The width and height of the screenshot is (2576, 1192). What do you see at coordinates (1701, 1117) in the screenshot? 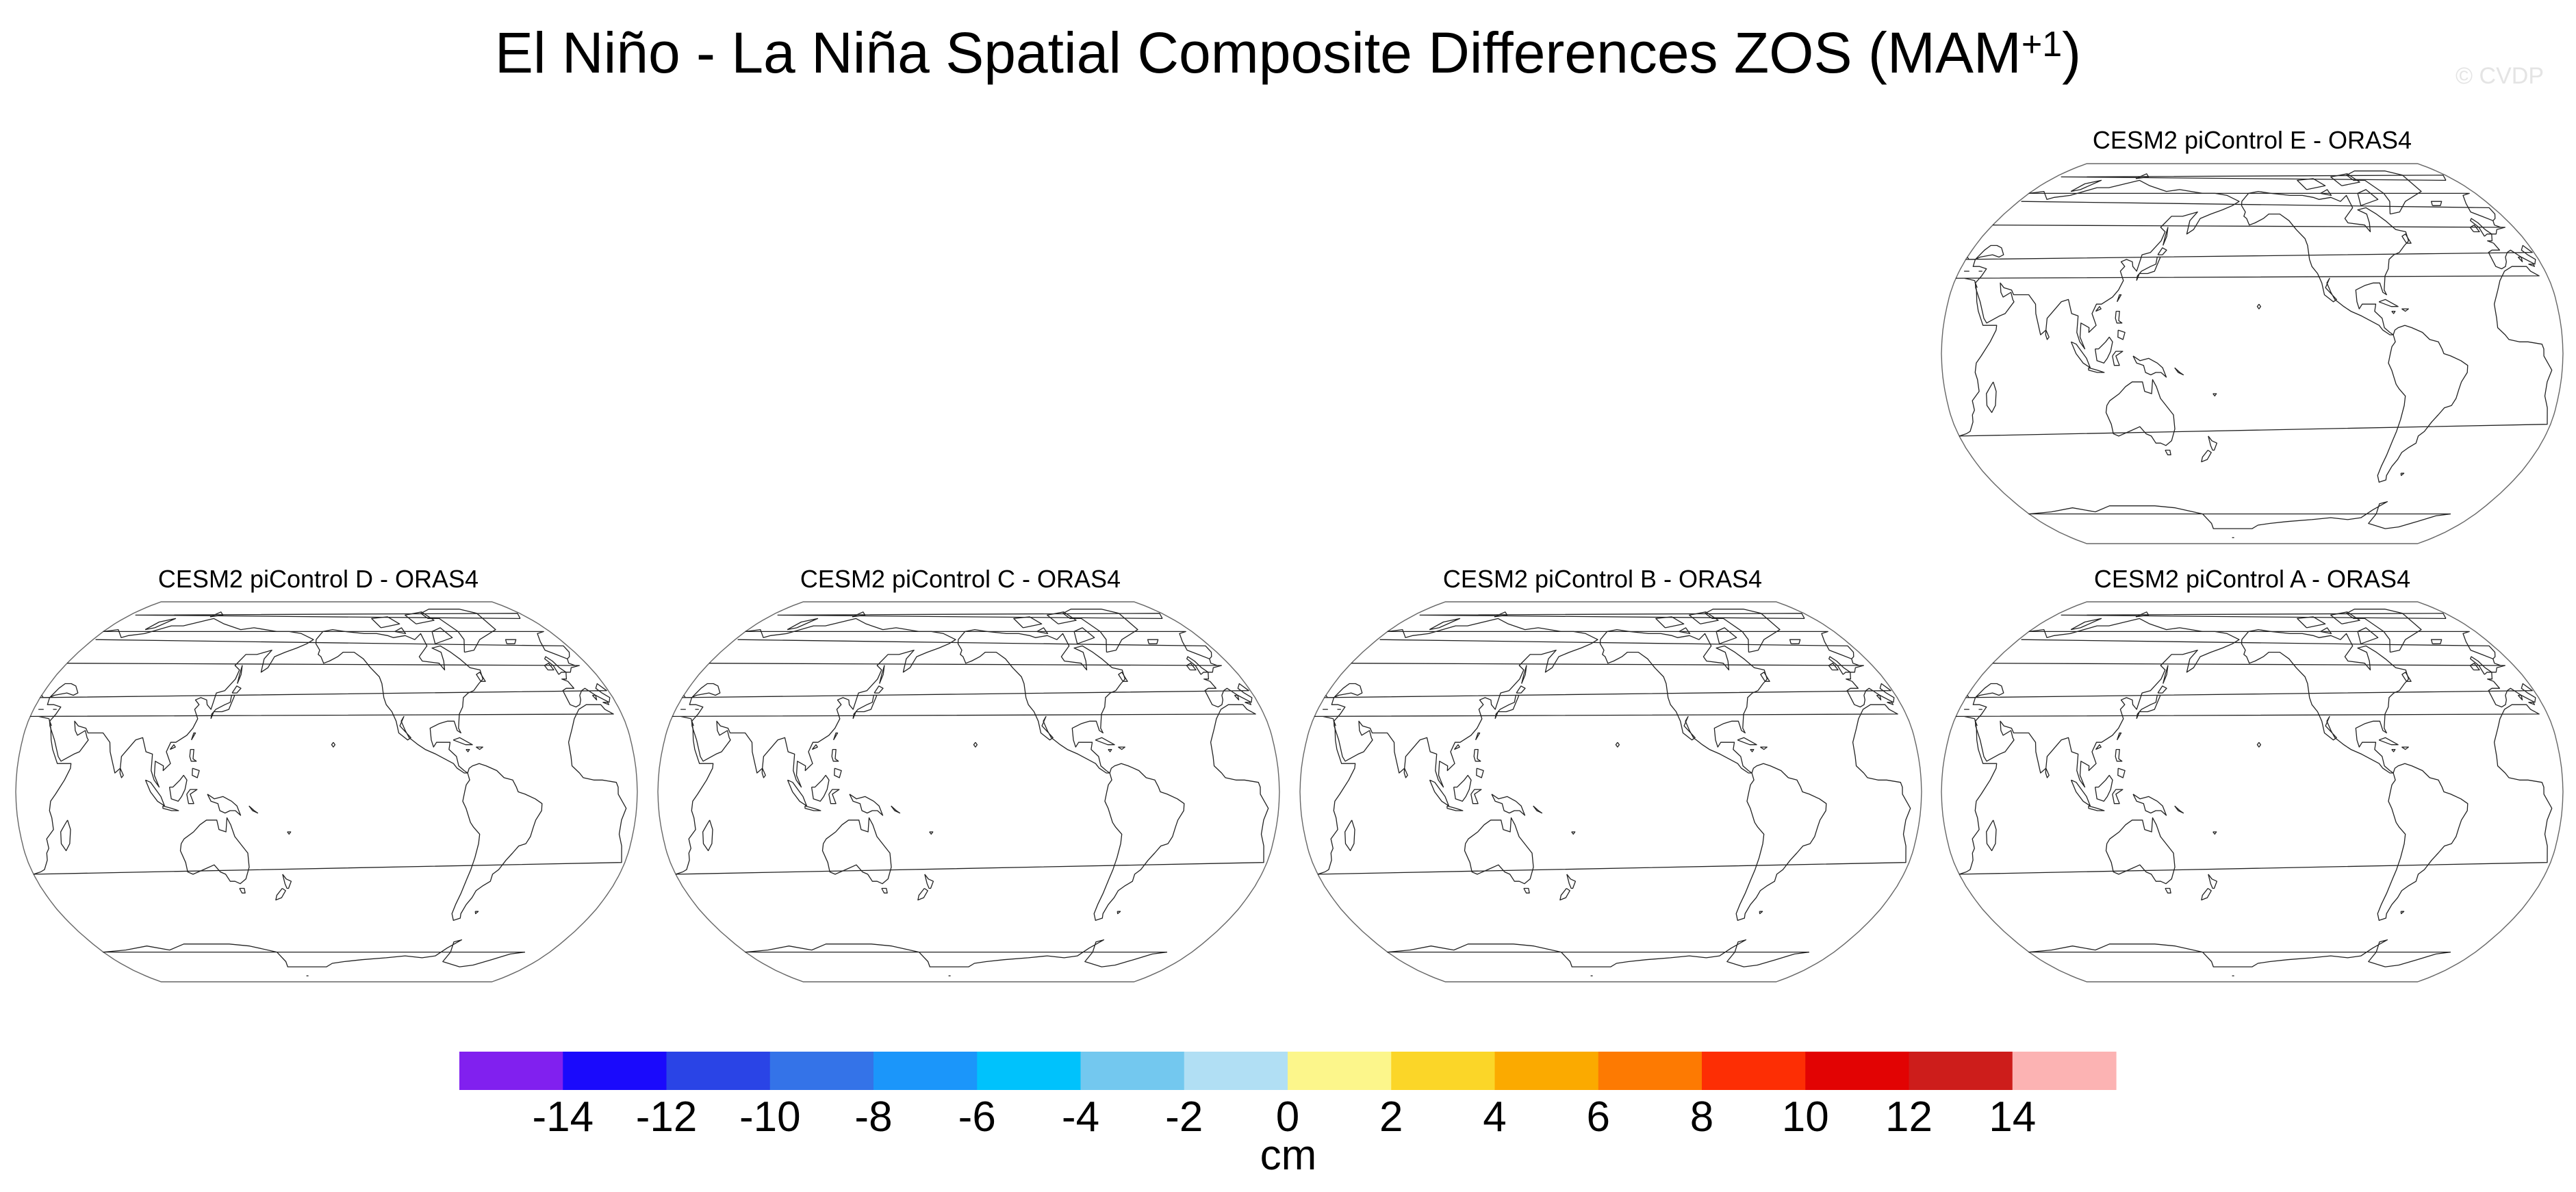
I see `colorbar-tick-label: 8` at bounding box center [1701, 1117].